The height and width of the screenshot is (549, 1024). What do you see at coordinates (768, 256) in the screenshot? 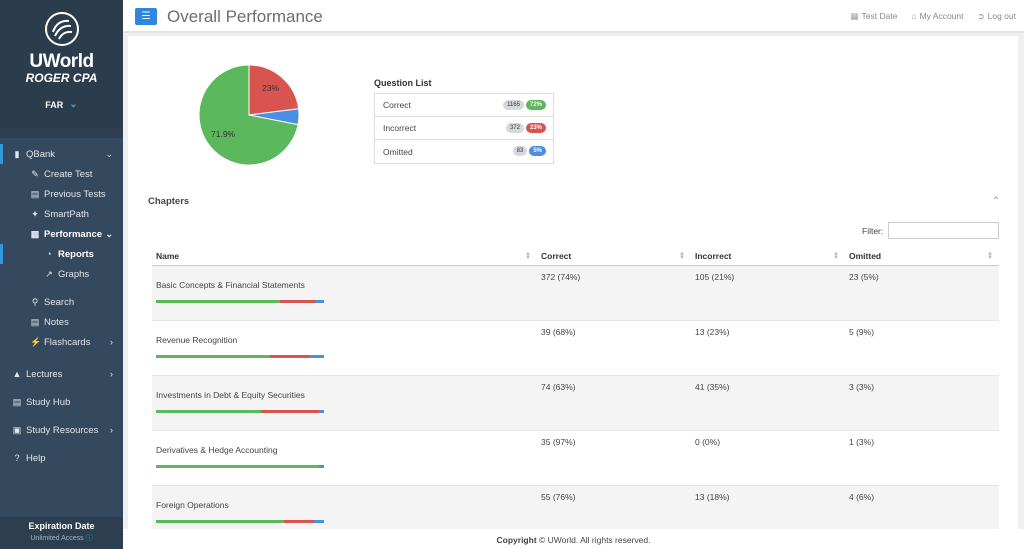
I see `column-header-incorrect: Incorrect ▲ ▼` at bounding box center [768, 256].